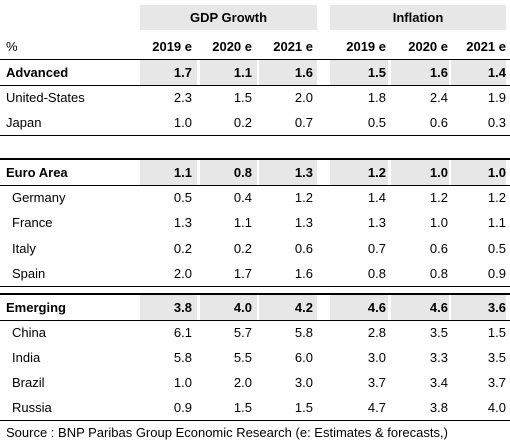 The image size is (510, 447). Describe the element at coordinates (303, 357) in the screenshot. I see `table-cell: 6.0` at that location.